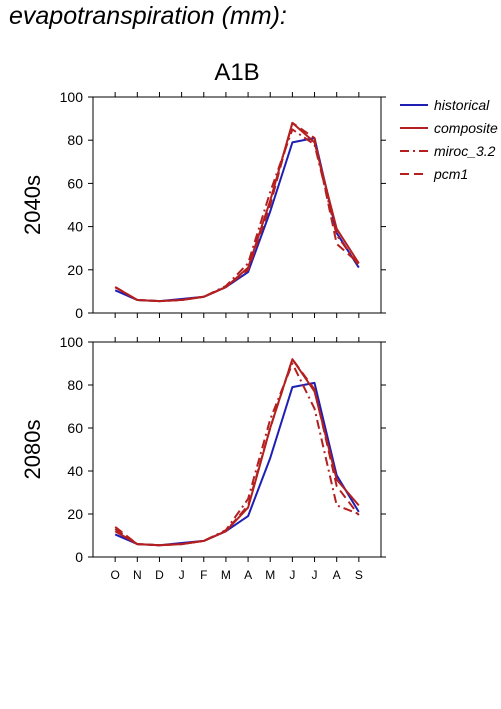 Image resolution: width=501 pixels, height=709 pixels. I want to click on x-tick-label: S, so click(359, 575).